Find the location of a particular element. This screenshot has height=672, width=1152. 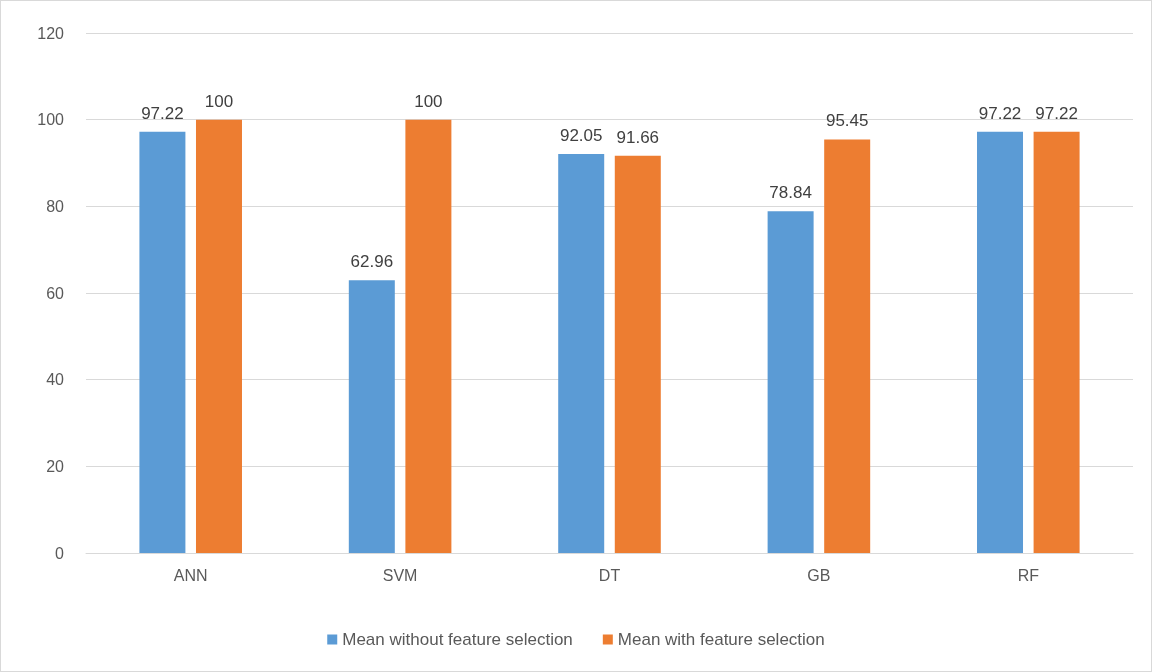

y-tick-label: 40 is located at coordinates (55, 380).